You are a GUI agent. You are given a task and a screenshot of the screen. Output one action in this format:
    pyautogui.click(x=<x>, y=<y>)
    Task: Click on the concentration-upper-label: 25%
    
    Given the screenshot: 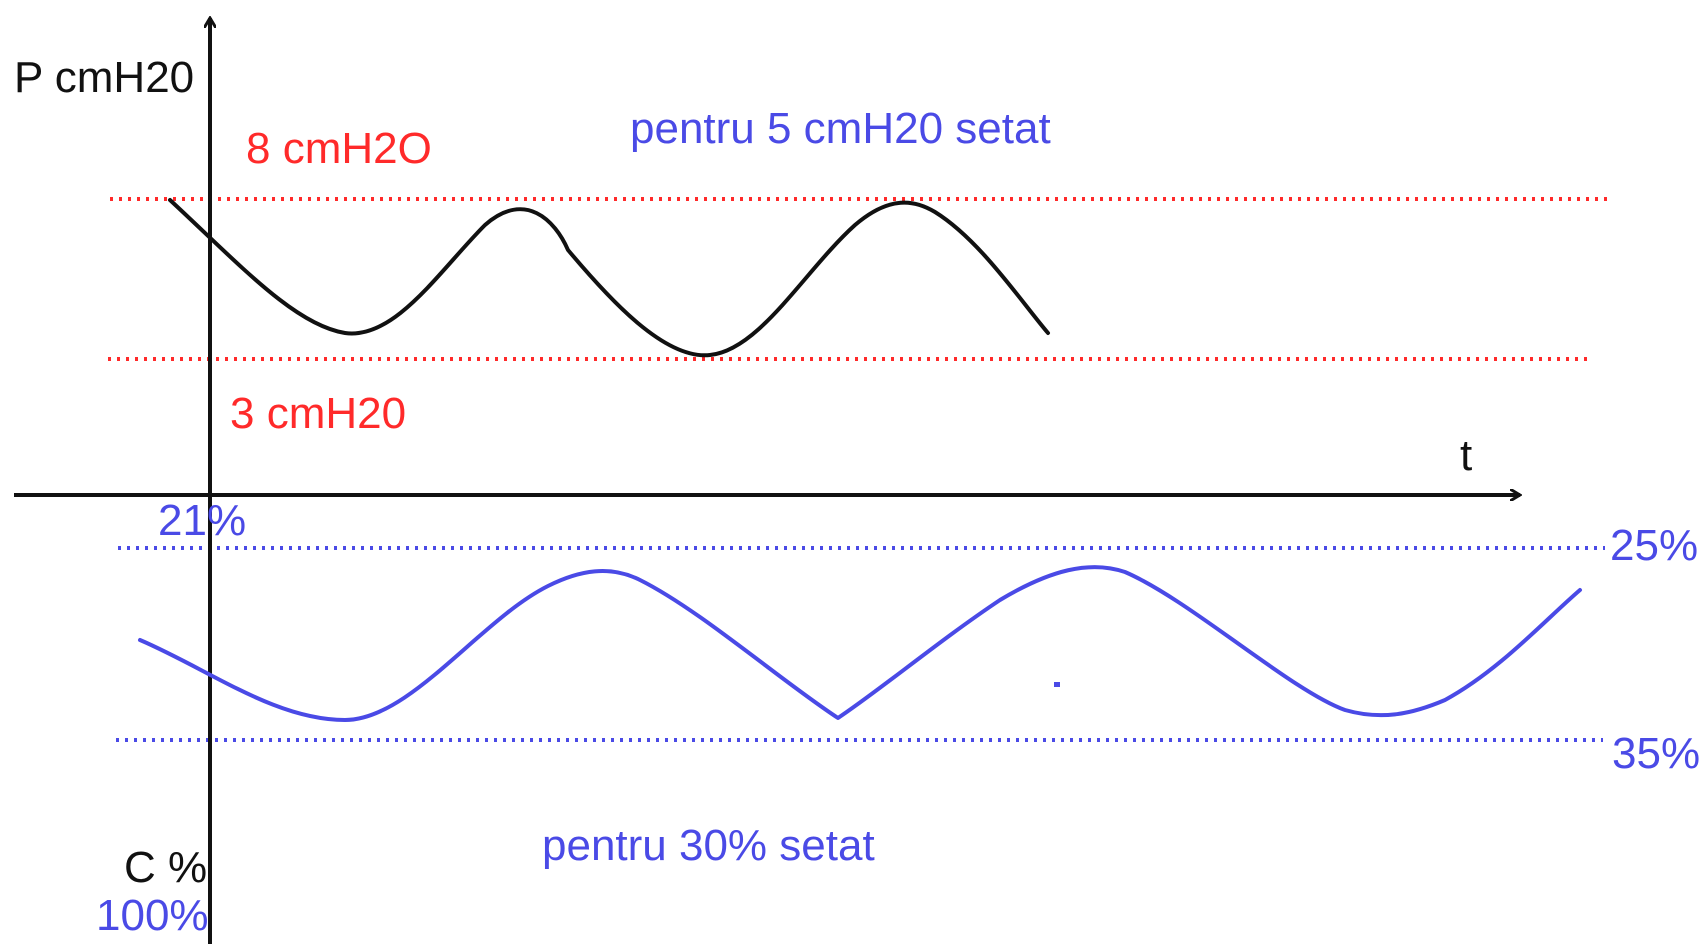 What is the action you would take?
    pyautogui.click(x=1654, y=545)
    